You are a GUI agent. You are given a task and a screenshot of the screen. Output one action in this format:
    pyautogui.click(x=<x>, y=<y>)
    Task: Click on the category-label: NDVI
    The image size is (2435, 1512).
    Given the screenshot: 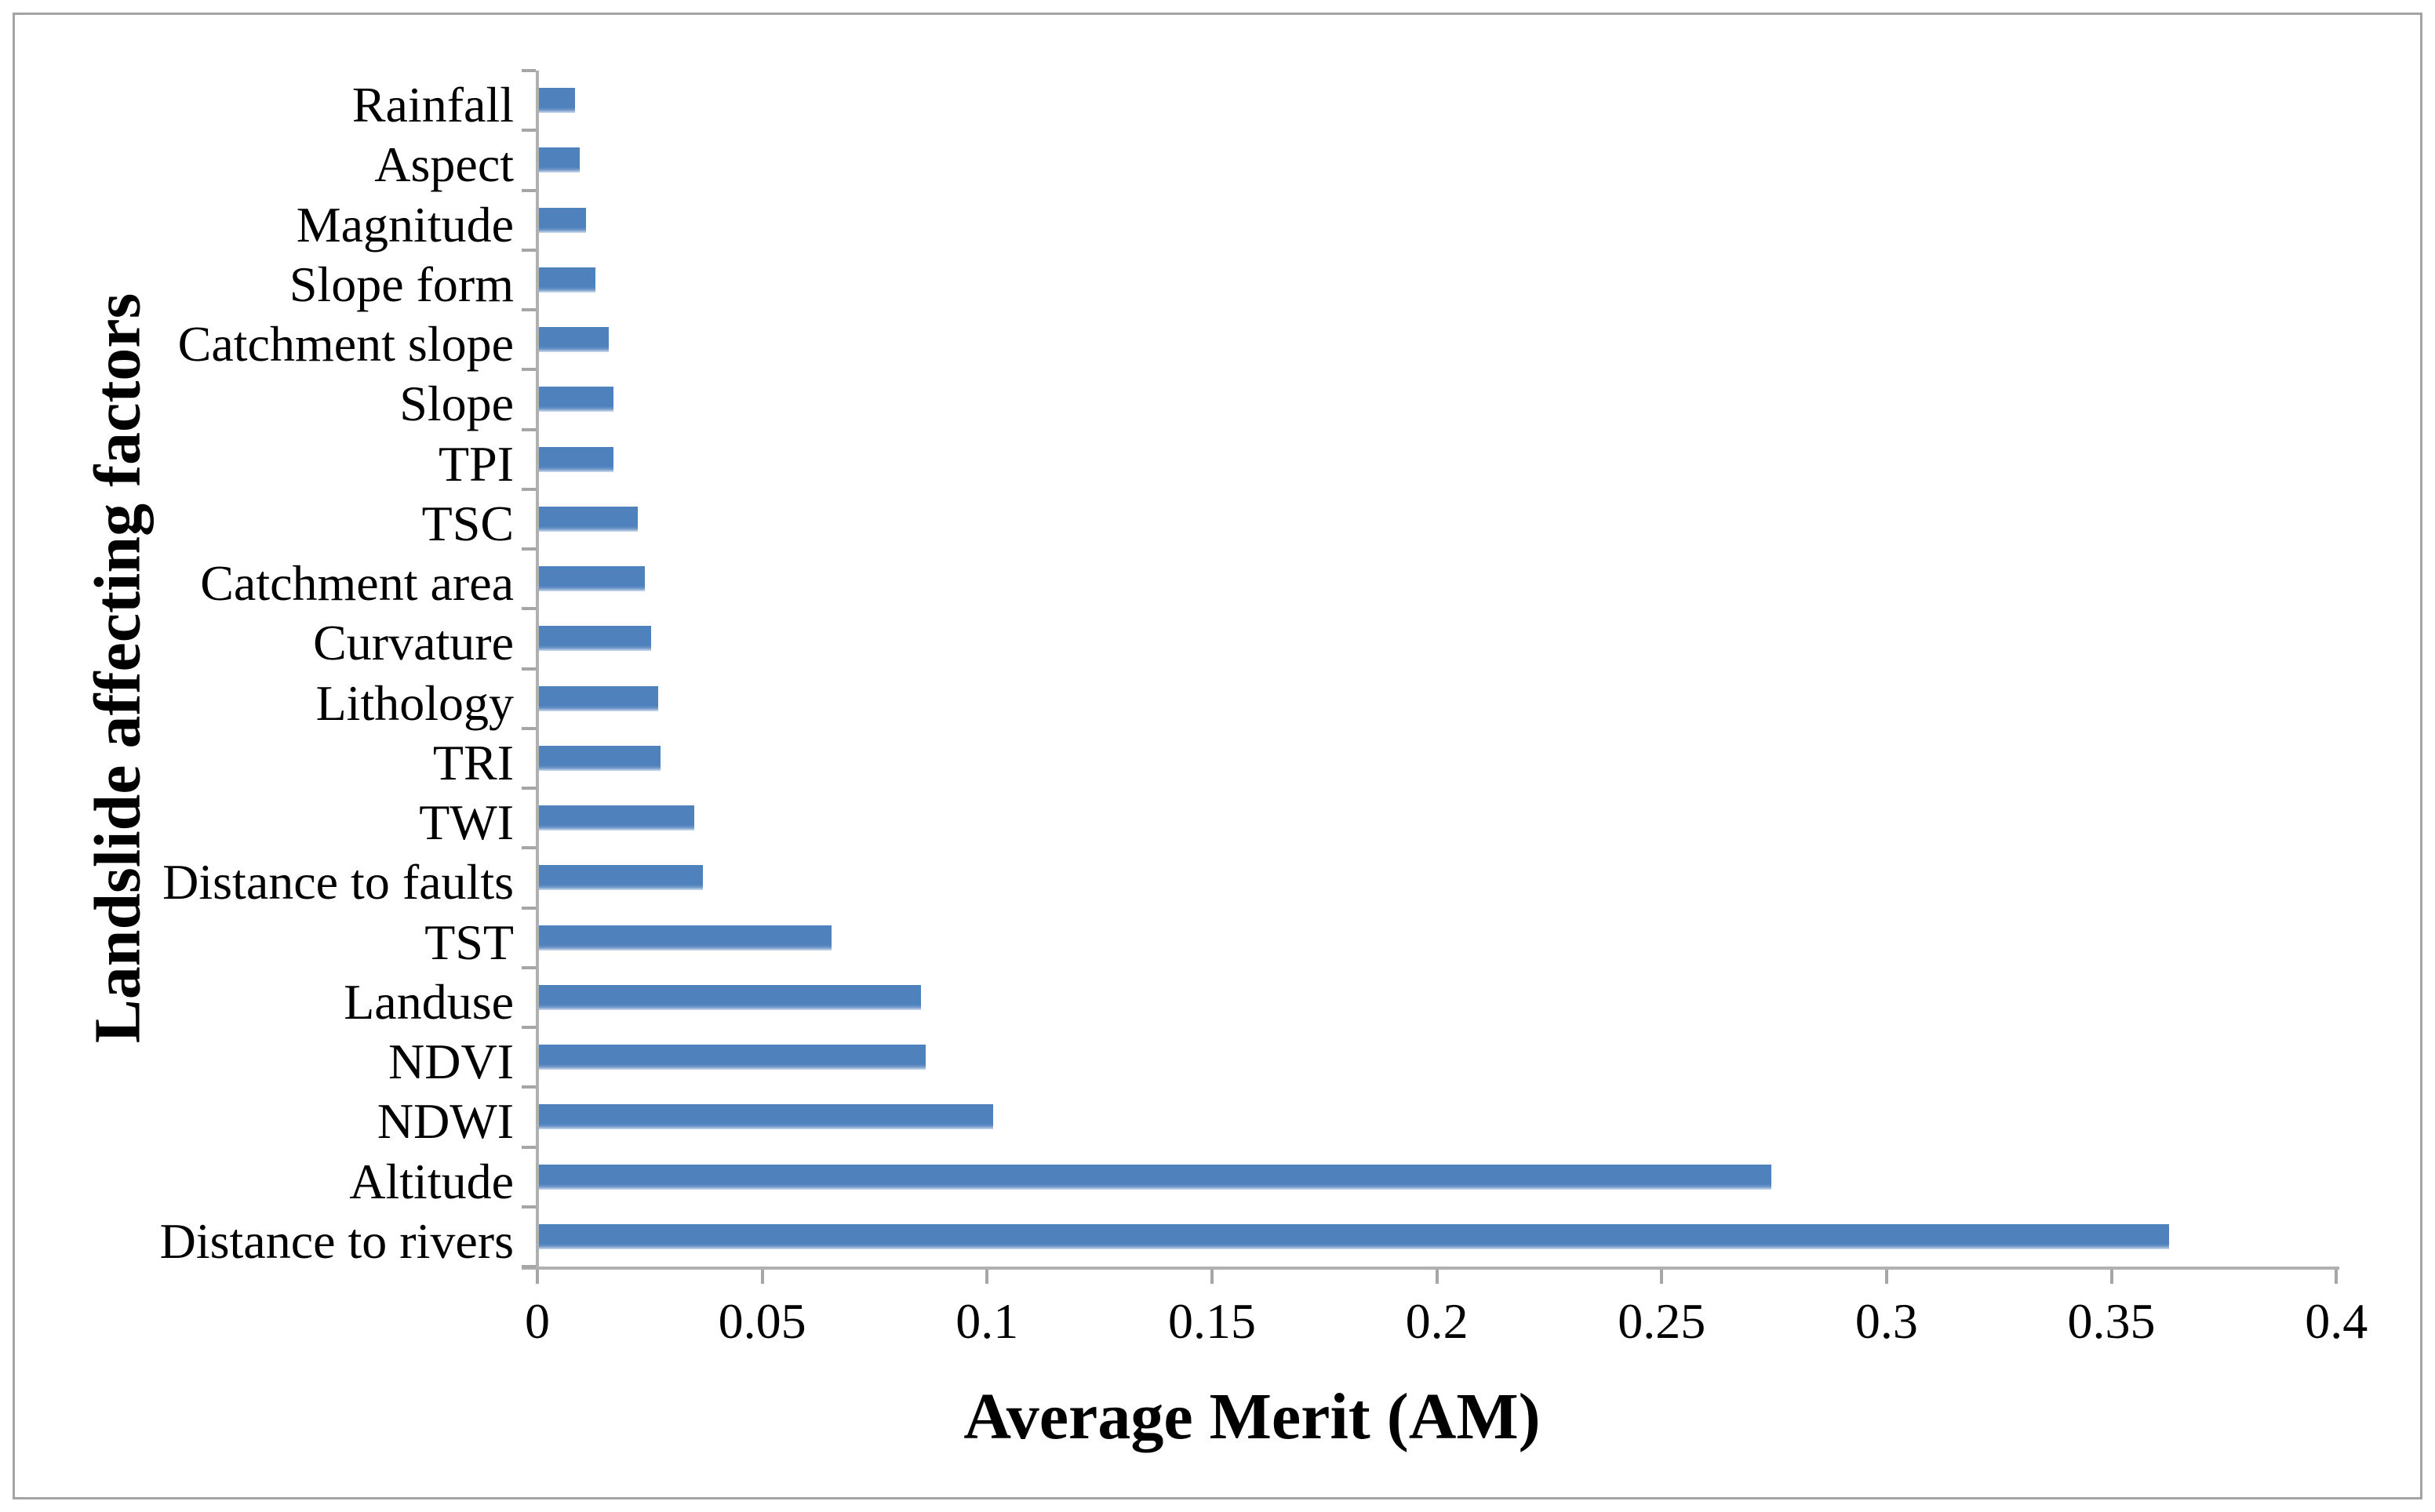 What is the action you would take?
    pyautogui.click(x=451, y=1062)
    